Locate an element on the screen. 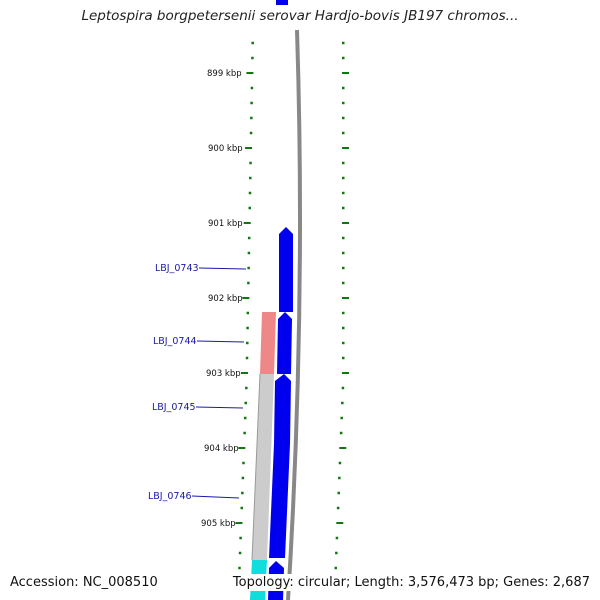 The width and height of the screenshot is (600, 600). tick-label-901: 901 kbp is located at coordinates (225, 224).